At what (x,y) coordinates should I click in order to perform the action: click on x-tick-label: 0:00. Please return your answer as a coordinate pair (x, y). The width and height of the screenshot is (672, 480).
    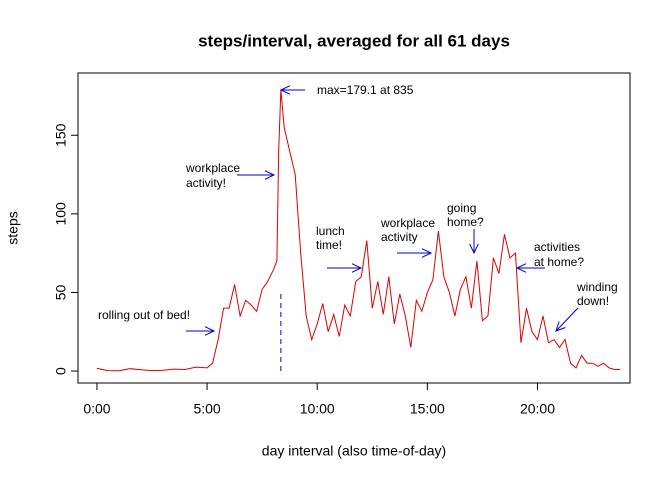
    Looking at the image, I should click on (96, 409).